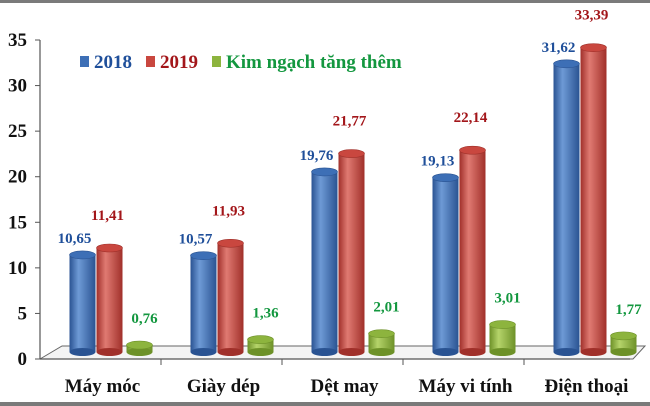 This screenshot has width=650, height=406. What do you see at coordinates (23, 359) in the screenshot?
I see `y-tick-label: 0` at bounding box center [23, 359].